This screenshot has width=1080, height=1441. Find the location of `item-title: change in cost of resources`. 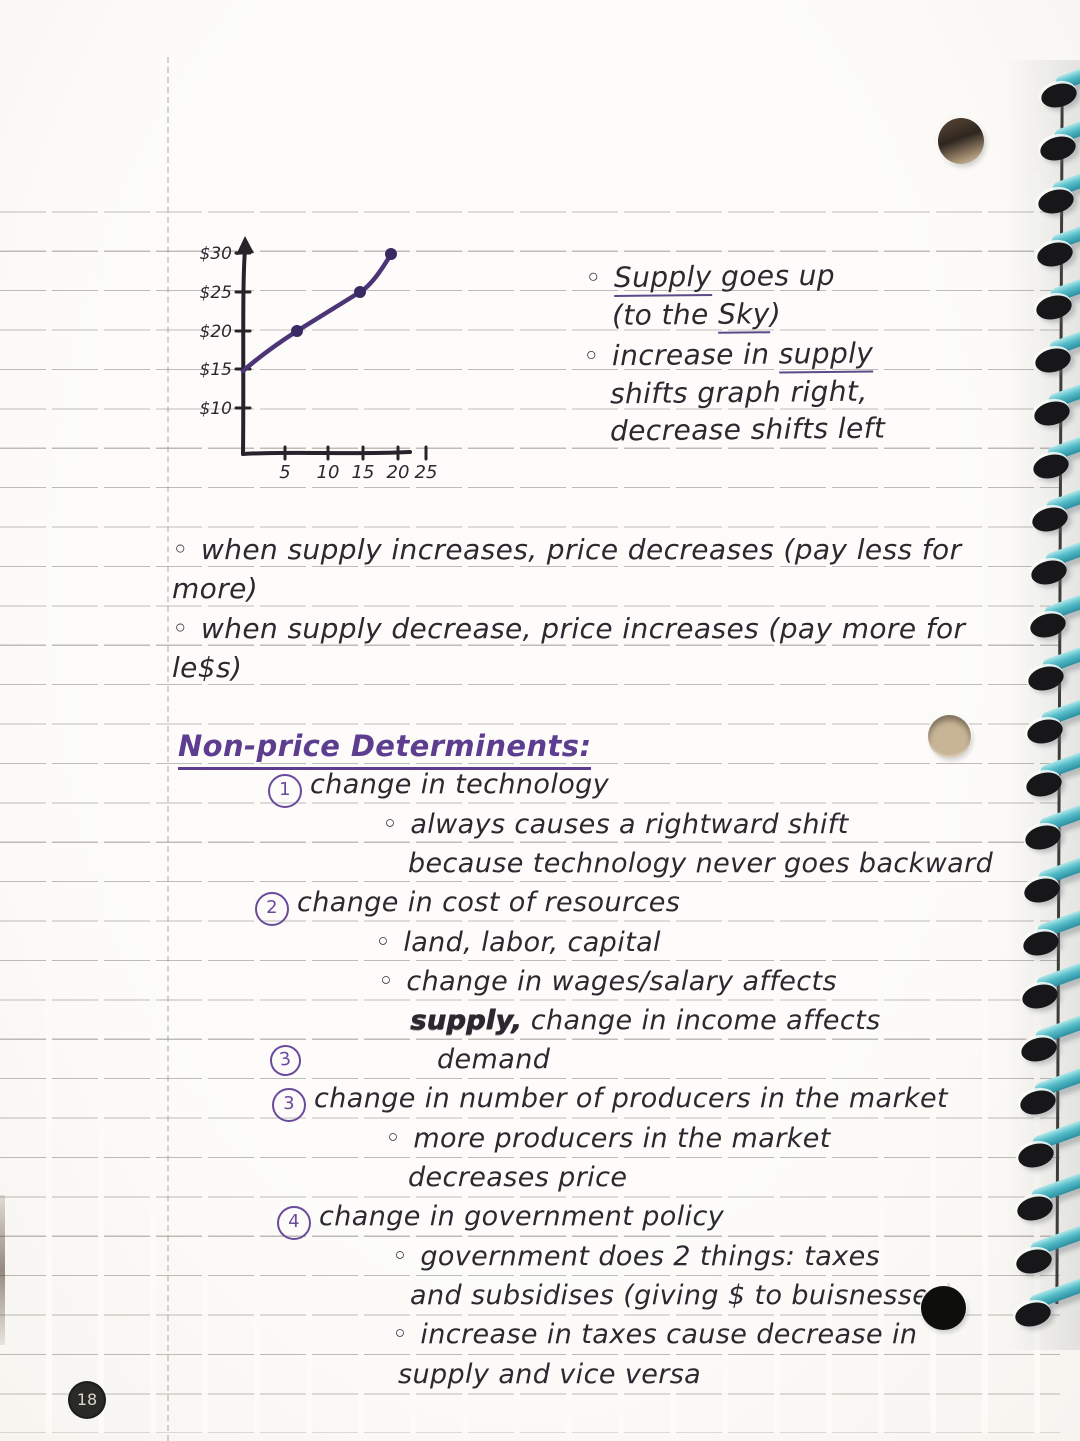

item-title: change in cost of resources is located at coordinates (489, 902).